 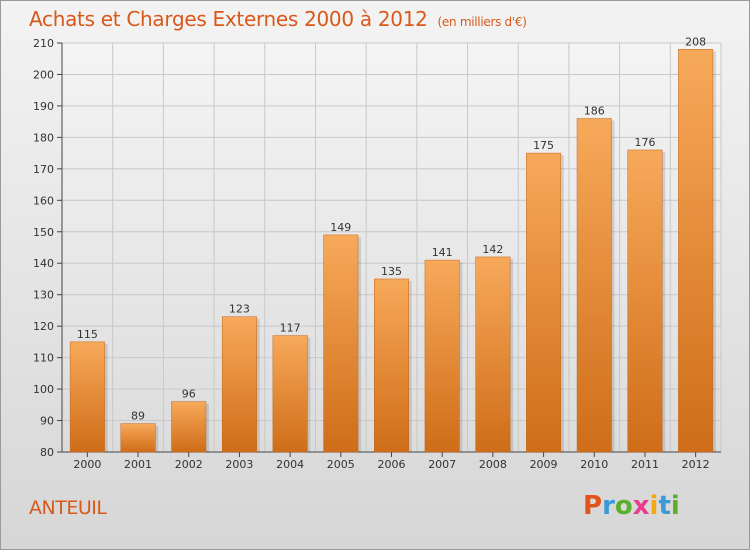 I want to click on x-tick-label: 2008, so click(x=493, y=464).